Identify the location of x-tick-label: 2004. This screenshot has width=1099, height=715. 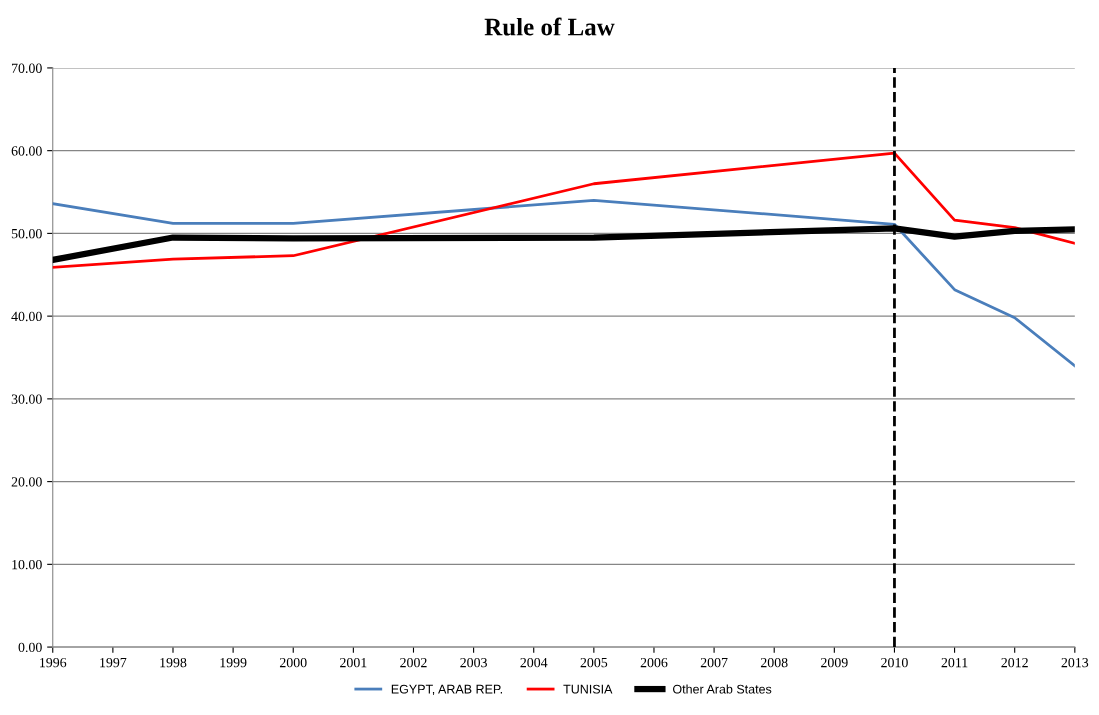
(534, 662).